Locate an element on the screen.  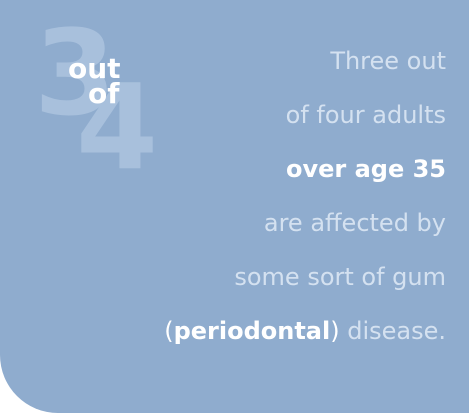
word-out: out is located at coordinates (94, 68).